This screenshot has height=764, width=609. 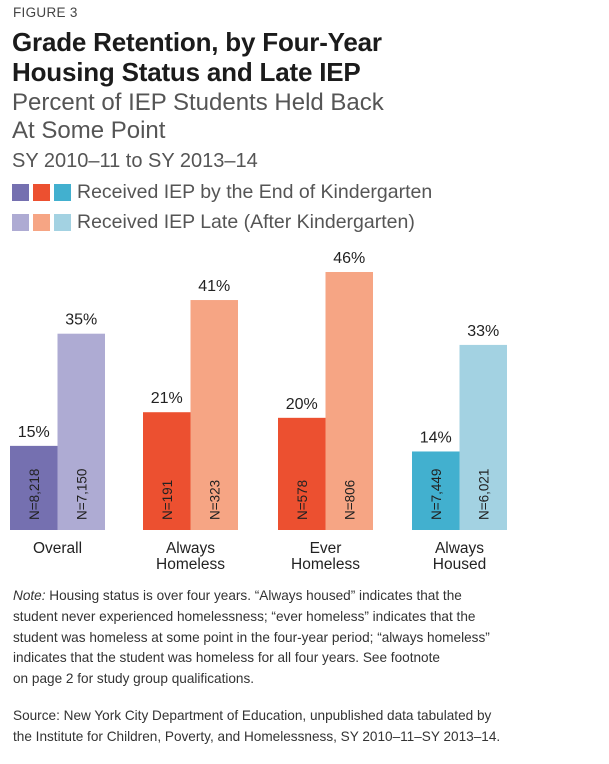 I want to click on legend-swatch-purple, so click(x=20, y=192).